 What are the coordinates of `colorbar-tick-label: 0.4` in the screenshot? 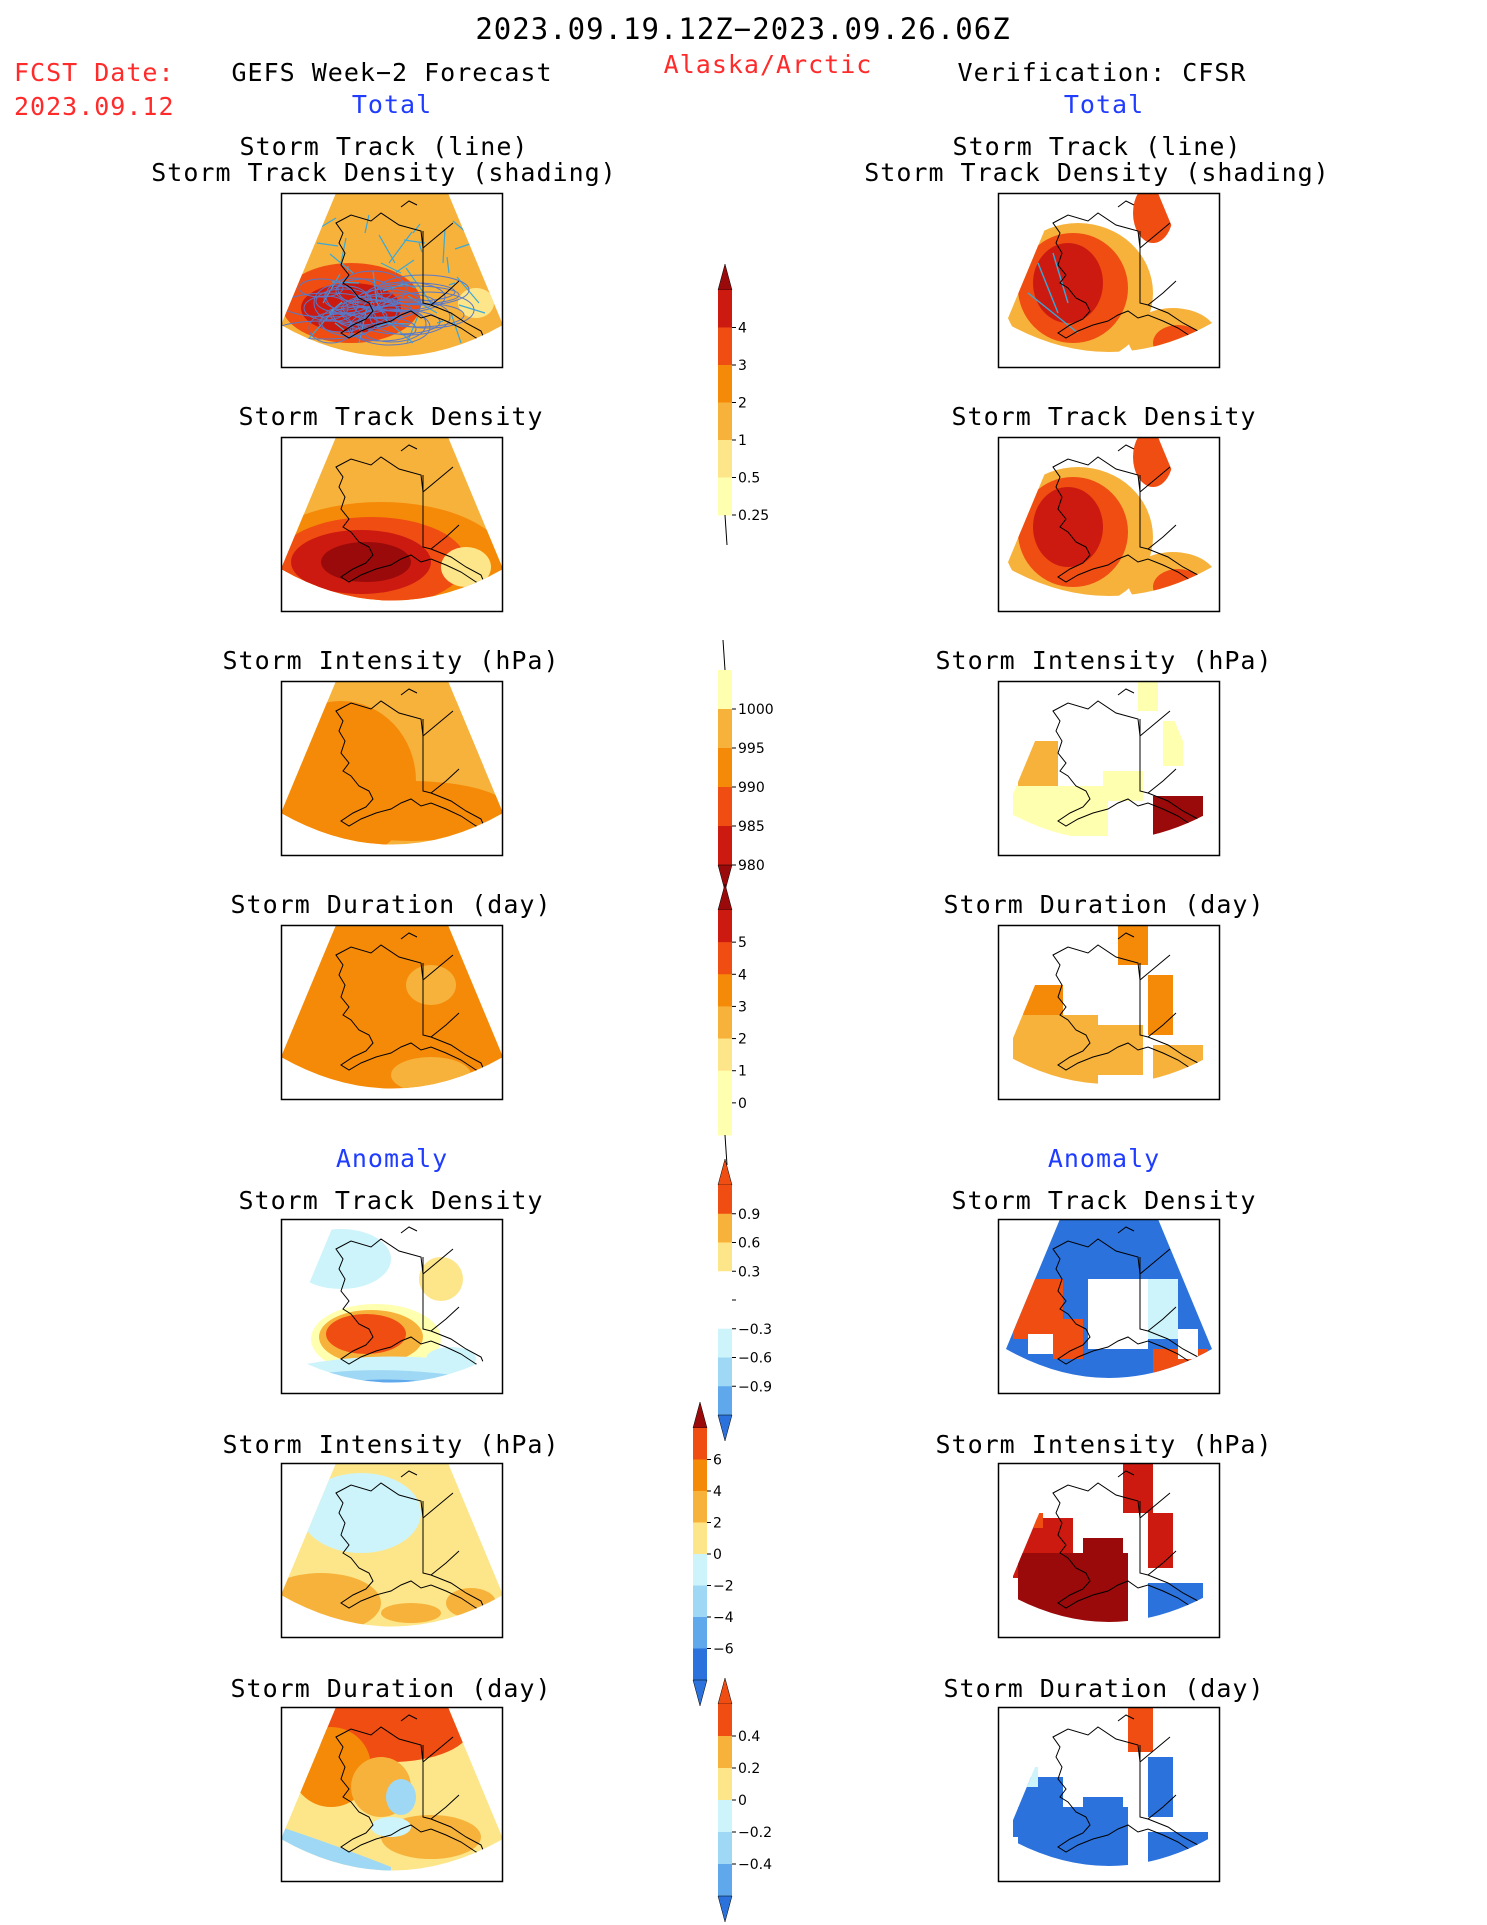 It's located at (749, 1737).